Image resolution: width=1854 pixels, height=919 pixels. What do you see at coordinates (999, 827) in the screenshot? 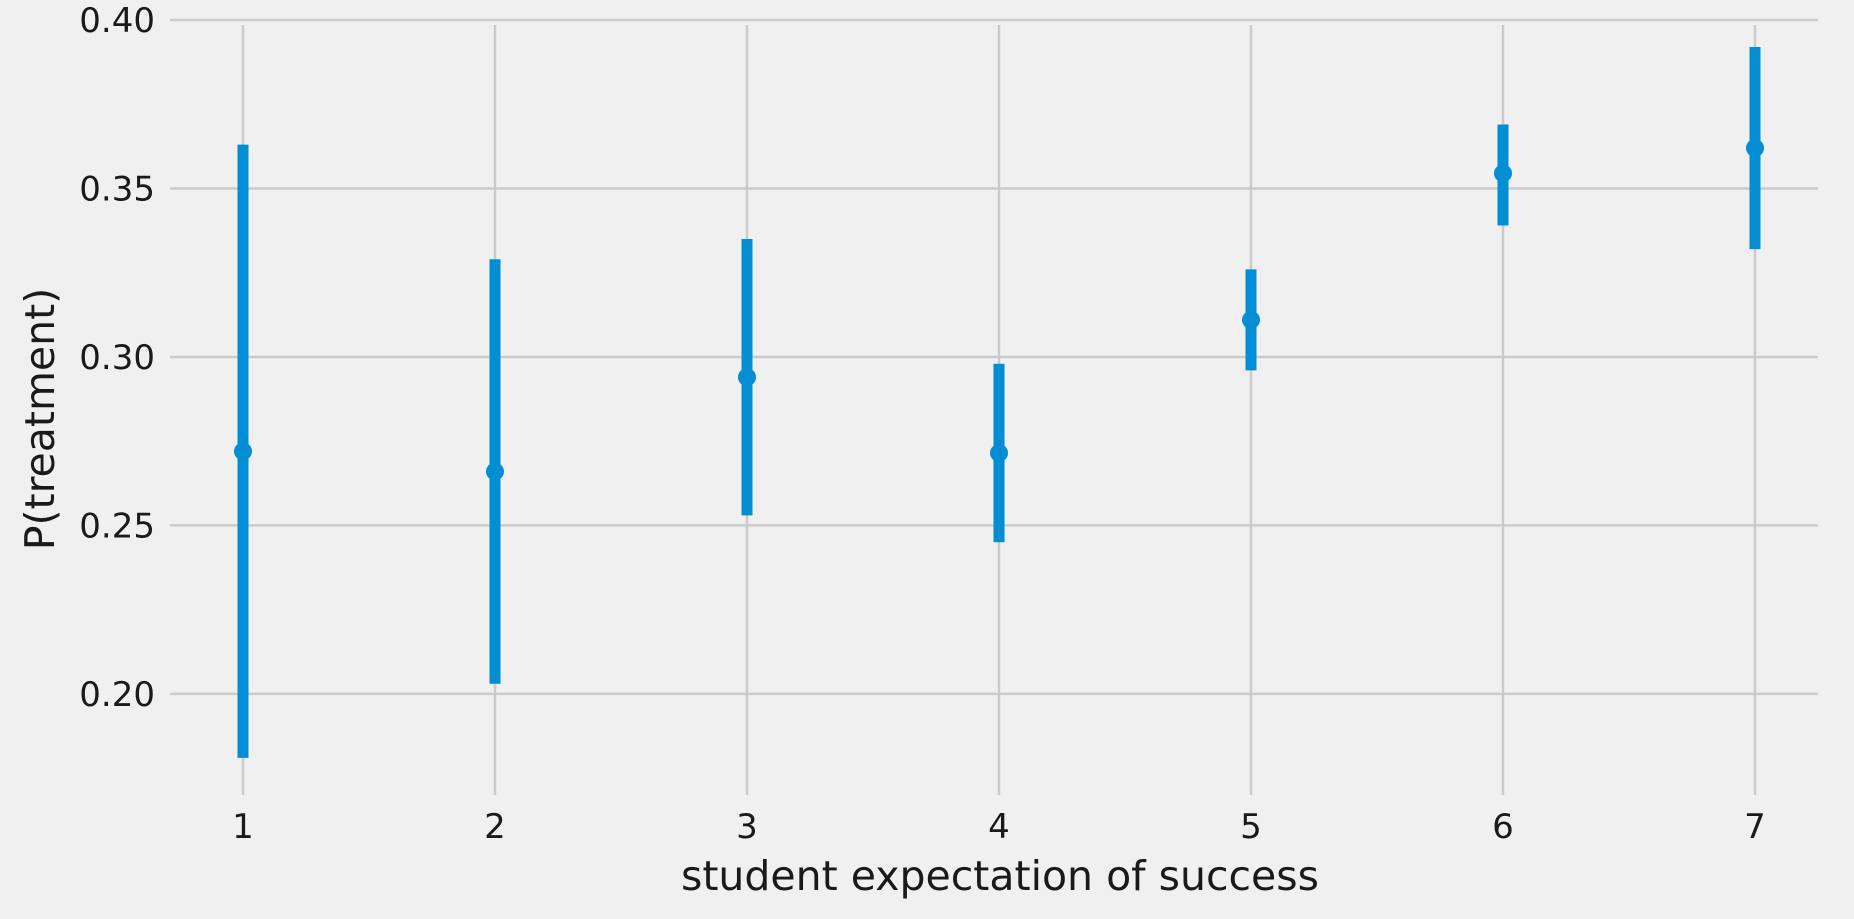
I see `x-tick-label: 4` at bounding box center [999, 827].